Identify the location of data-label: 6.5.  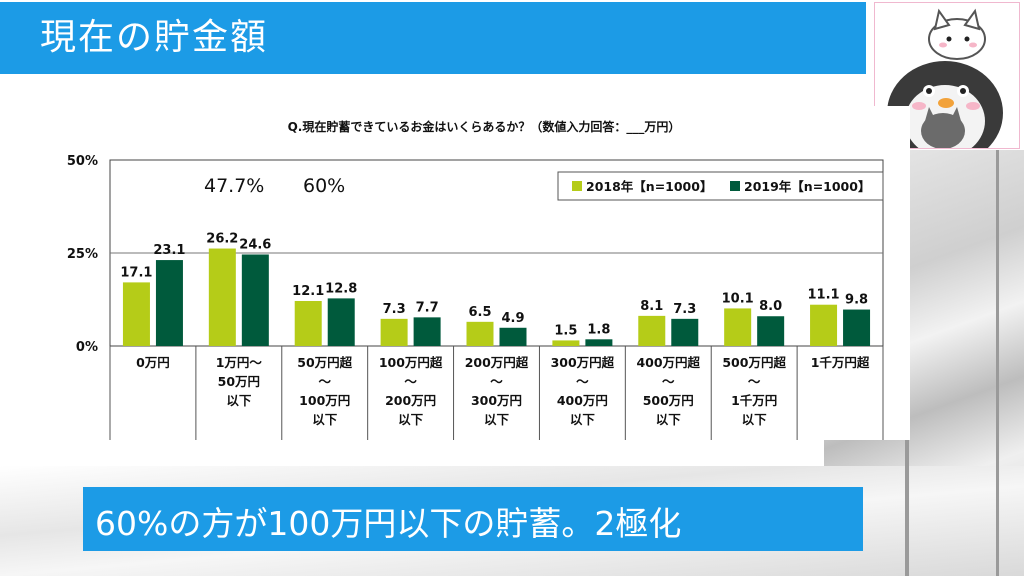
(479, 312).